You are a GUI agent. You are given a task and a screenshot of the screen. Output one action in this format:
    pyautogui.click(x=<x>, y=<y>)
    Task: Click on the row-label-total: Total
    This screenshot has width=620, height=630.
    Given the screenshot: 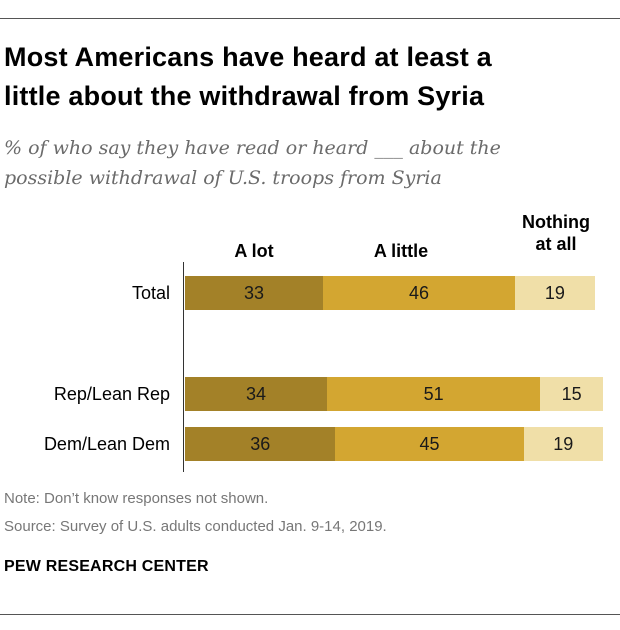 What is the action you would take?
    pyautogui.click(x=150, y=293)
    